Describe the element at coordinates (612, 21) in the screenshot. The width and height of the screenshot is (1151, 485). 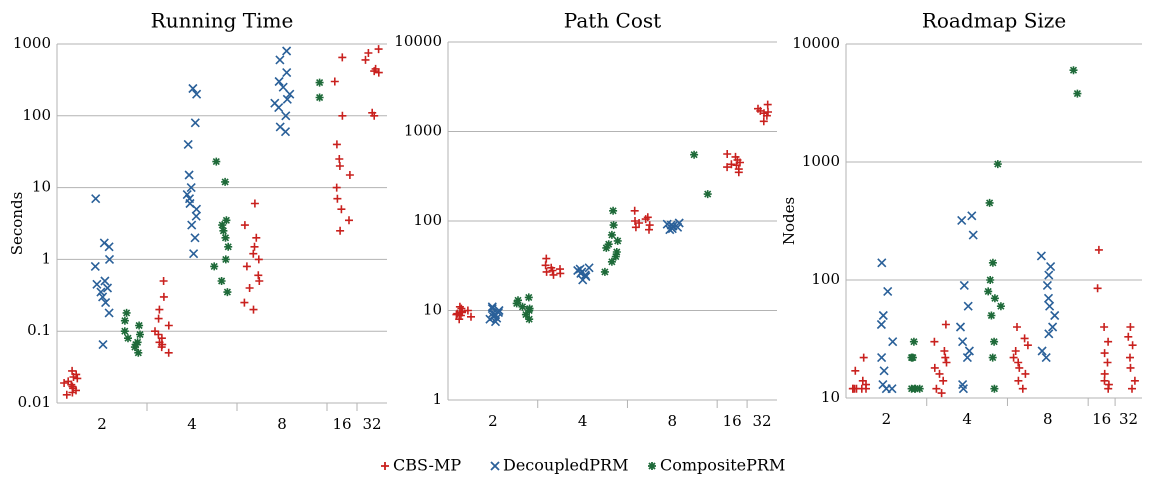
I see `chart-title: Path Cost` at that location.